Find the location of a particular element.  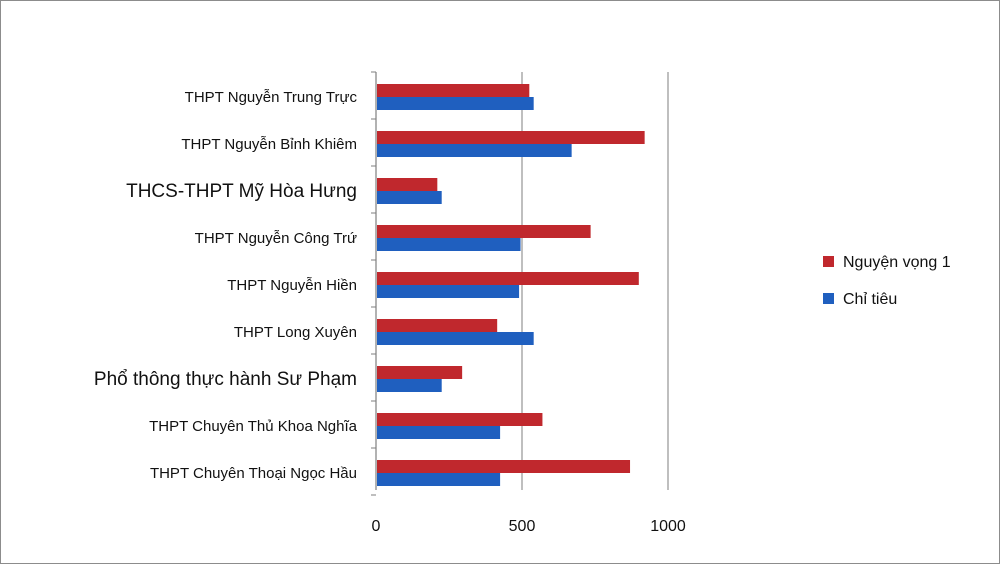

category-label: THPT Chuyên Thủ Khoa Nghĩa is located at coordinates (253, 426).